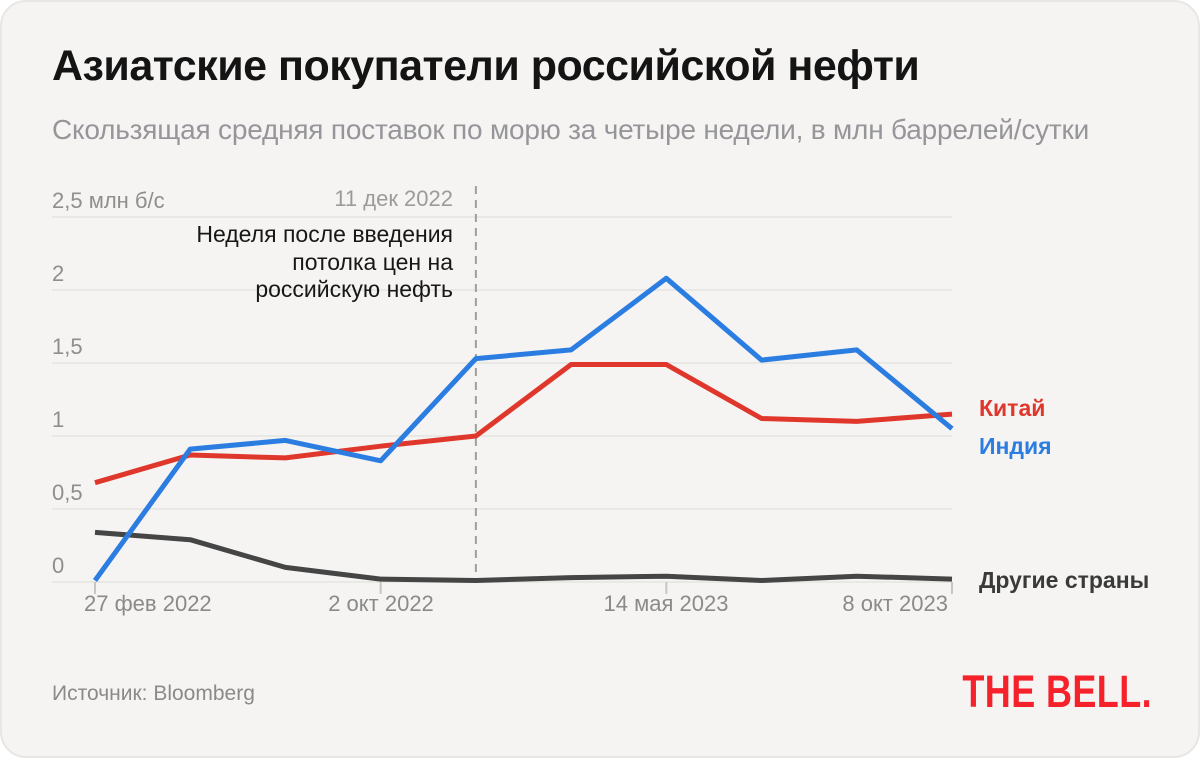  Describe the element at coordinates (324, 199) in the screenshot. I see `annotation-date: 11 дек 2022` at that location.